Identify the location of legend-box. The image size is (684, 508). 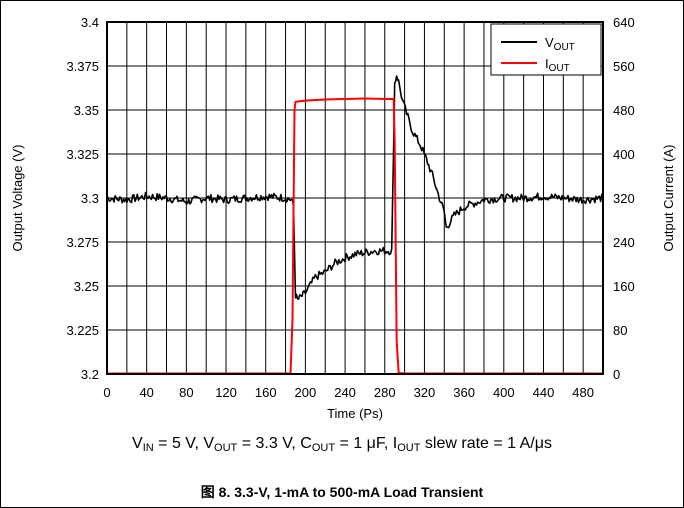
(546, 49).